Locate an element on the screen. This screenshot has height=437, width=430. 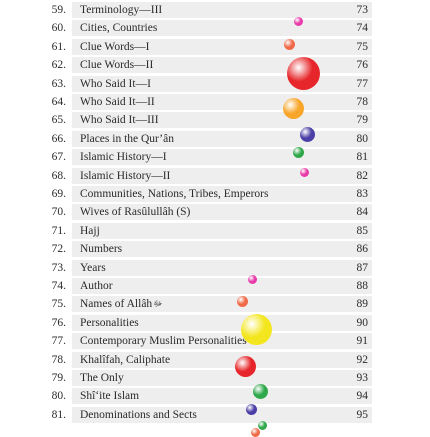
chapter-title: Who Said It—III is located at coordinates (119, 120).